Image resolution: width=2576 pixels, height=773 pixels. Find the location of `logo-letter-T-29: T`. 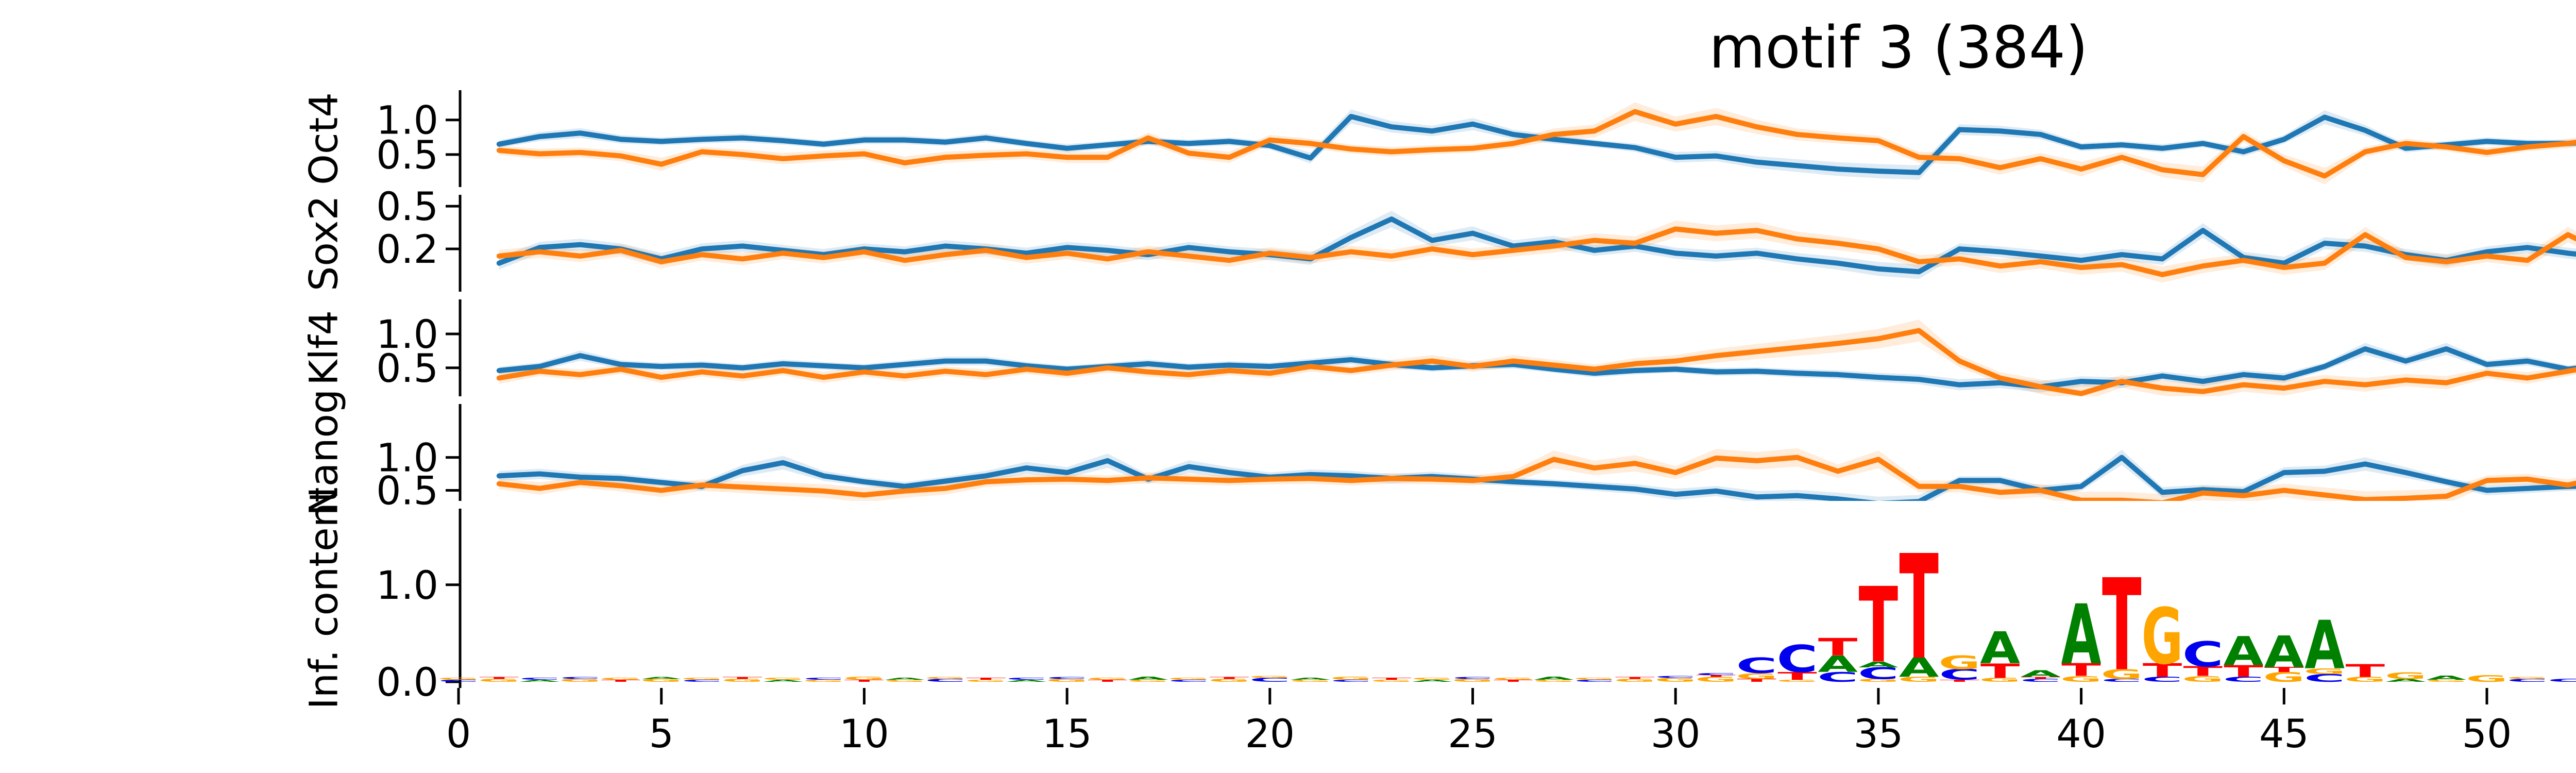

logo-letter-T-29: T is located at coordinates (1635, 678).